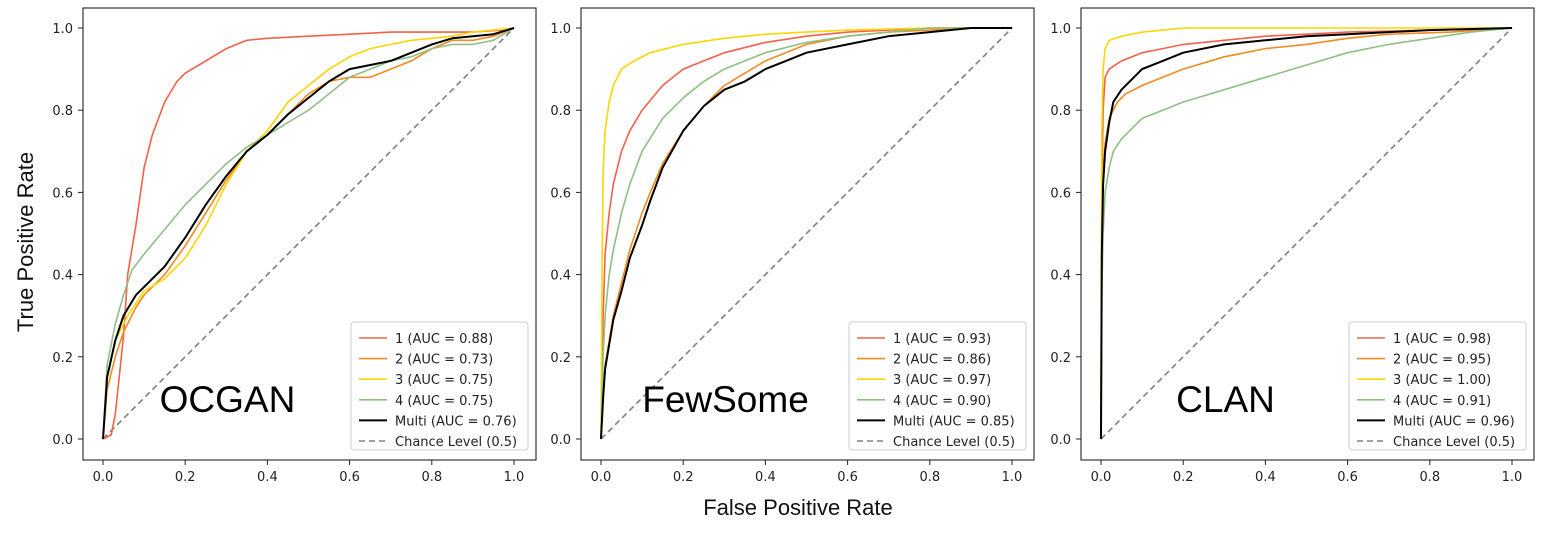 The height and width of the screenshot is (538, 1546). What do you see at coordinates (725, 399) in the screenshot?
I see `panel-title: FewSome` at bounding box center [725, 399].